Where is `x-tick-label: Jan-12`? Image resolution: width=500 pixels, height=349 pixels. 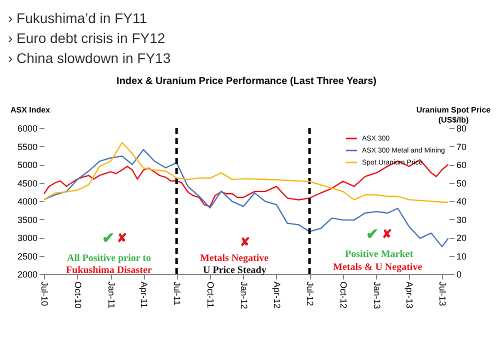 x-tick-label: Jan-12 is located at coordinates (243, 296).